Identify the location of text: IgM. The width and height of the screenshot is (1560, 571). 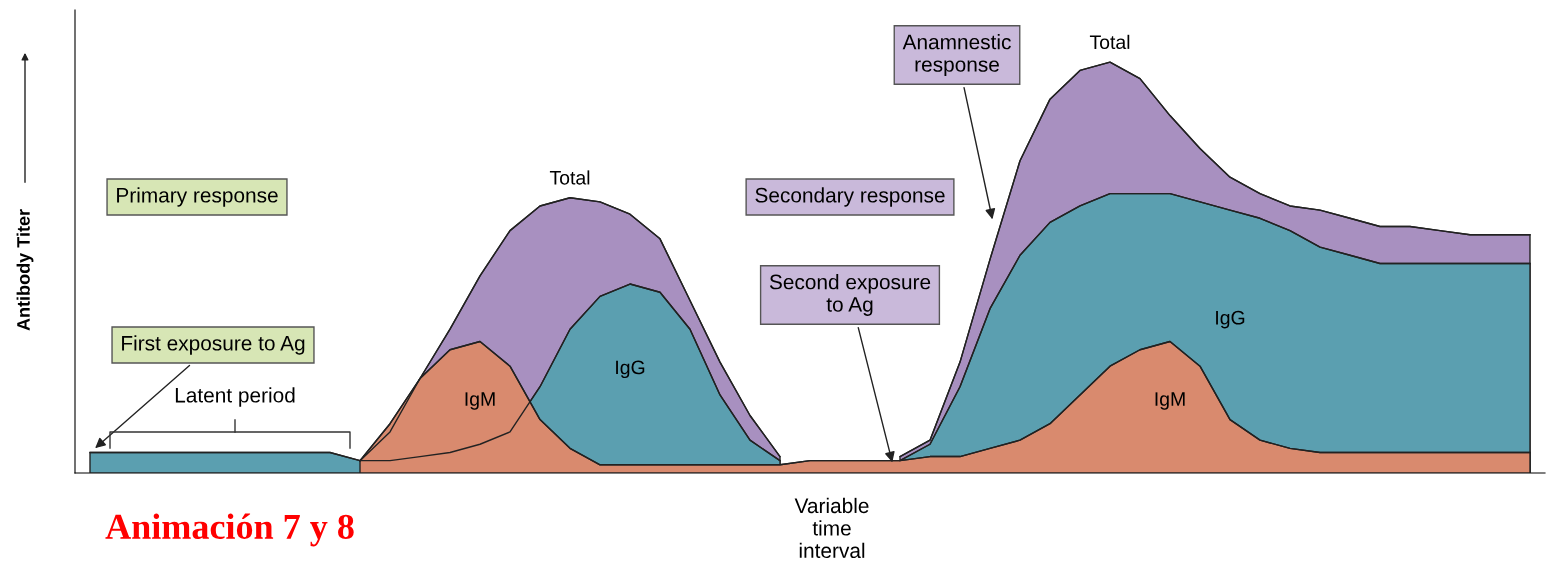
(1170, 401).